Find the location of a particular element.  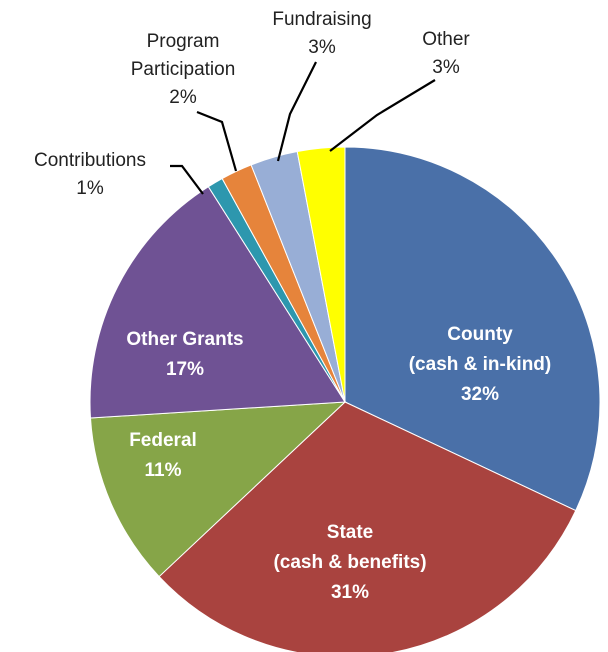

slice-label-line: (cash & in-kind) is located at coordinates (480, 364).